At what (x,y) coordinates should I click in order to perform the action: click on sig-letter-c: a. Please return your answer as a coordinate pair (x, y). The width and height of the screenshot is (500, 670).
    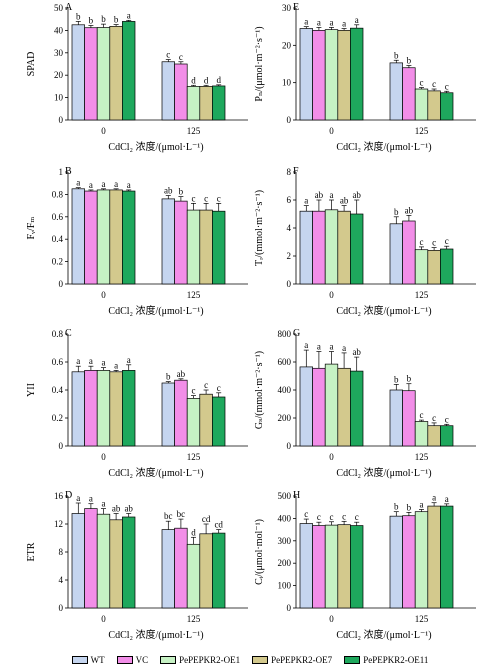
    Looking at the image, I should click on (104, 363).